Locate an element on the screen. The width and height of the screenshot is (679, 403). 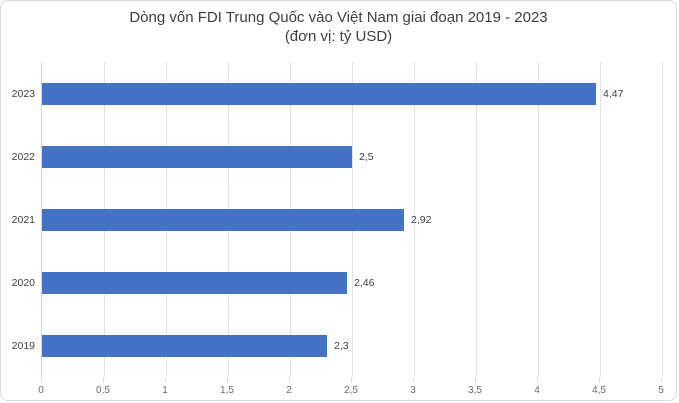
x-tick-label: 3 is located at coordinates (413, 390).